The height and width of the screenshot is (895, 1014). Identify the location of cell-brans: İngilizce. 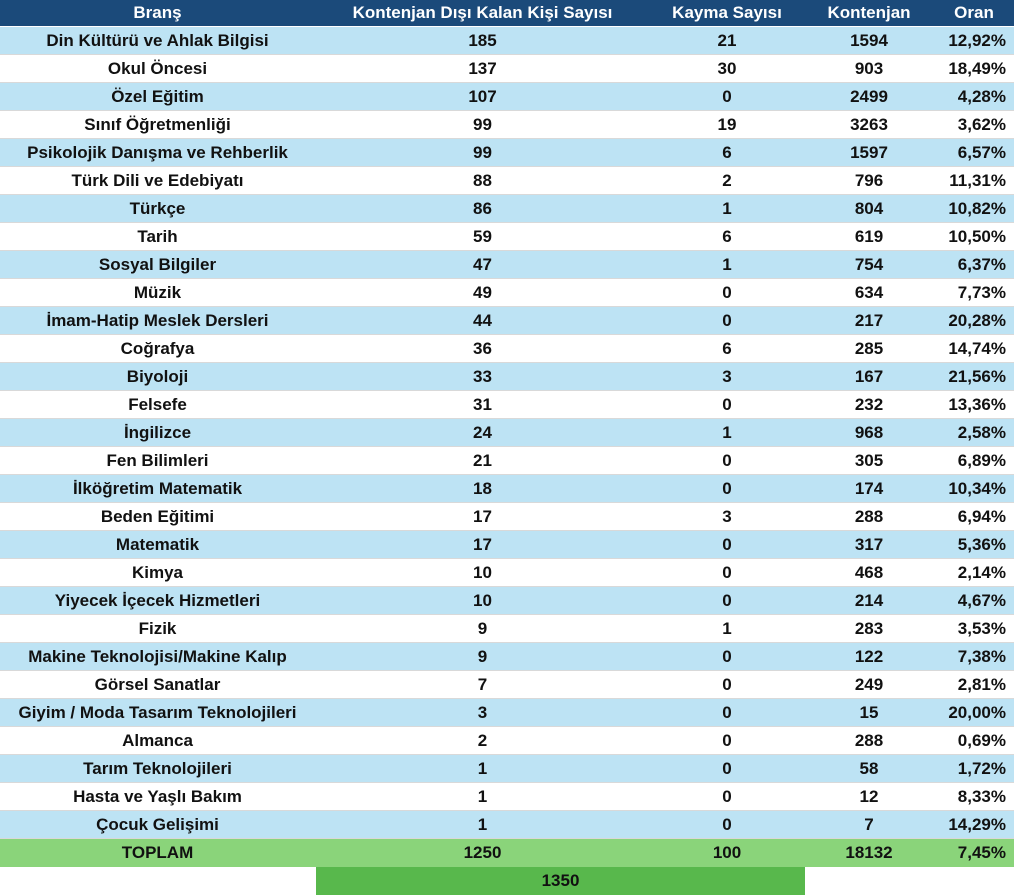
(157, 432).